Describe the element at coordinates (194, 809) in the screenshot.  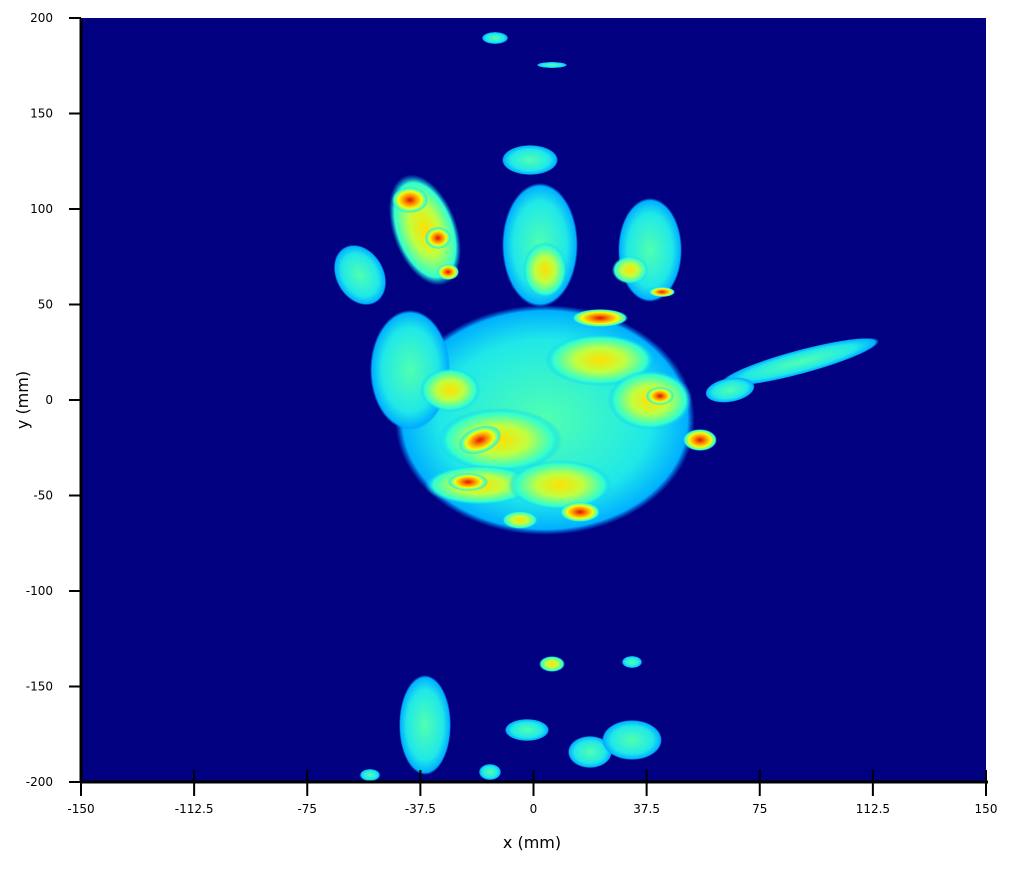
I see `x-tick-label: -112.5` at that location.